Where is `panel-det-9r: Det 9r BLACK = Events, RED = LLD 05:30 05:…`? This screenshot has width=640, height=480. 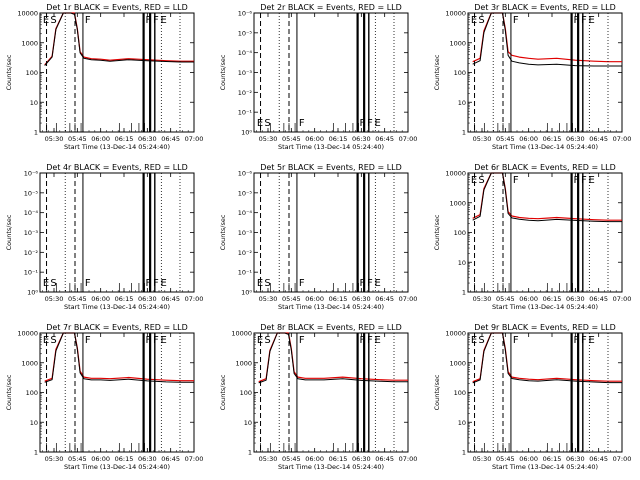
panel-det-9r: Det 9r BLACK = Events, RED = LLD 05:30 05:… is located at coordinates (532, 397).